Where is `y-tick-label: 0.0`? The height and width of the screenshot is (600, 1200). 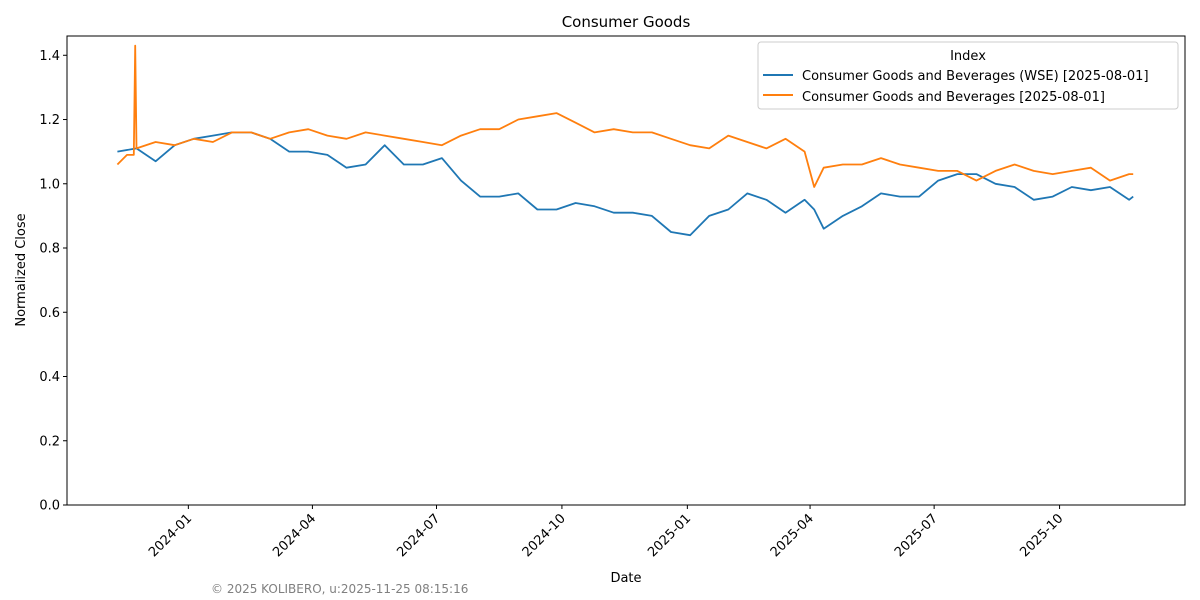 y-tick-label: 0.0 is located at coordinates (49, 506).